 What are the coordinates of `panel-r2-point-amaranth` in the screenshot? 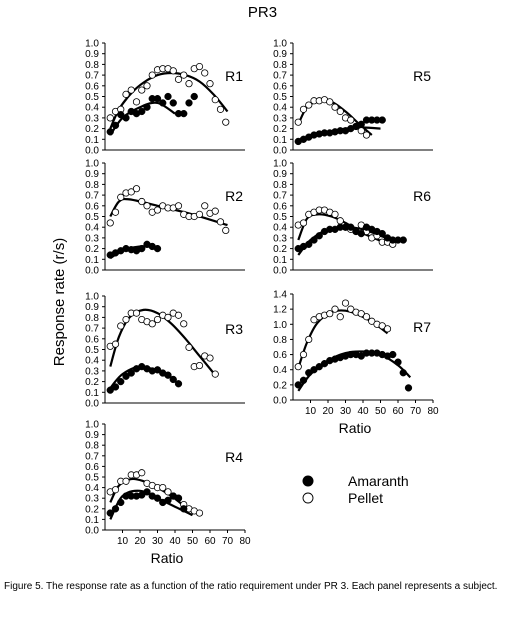 It's located at (142, 248).